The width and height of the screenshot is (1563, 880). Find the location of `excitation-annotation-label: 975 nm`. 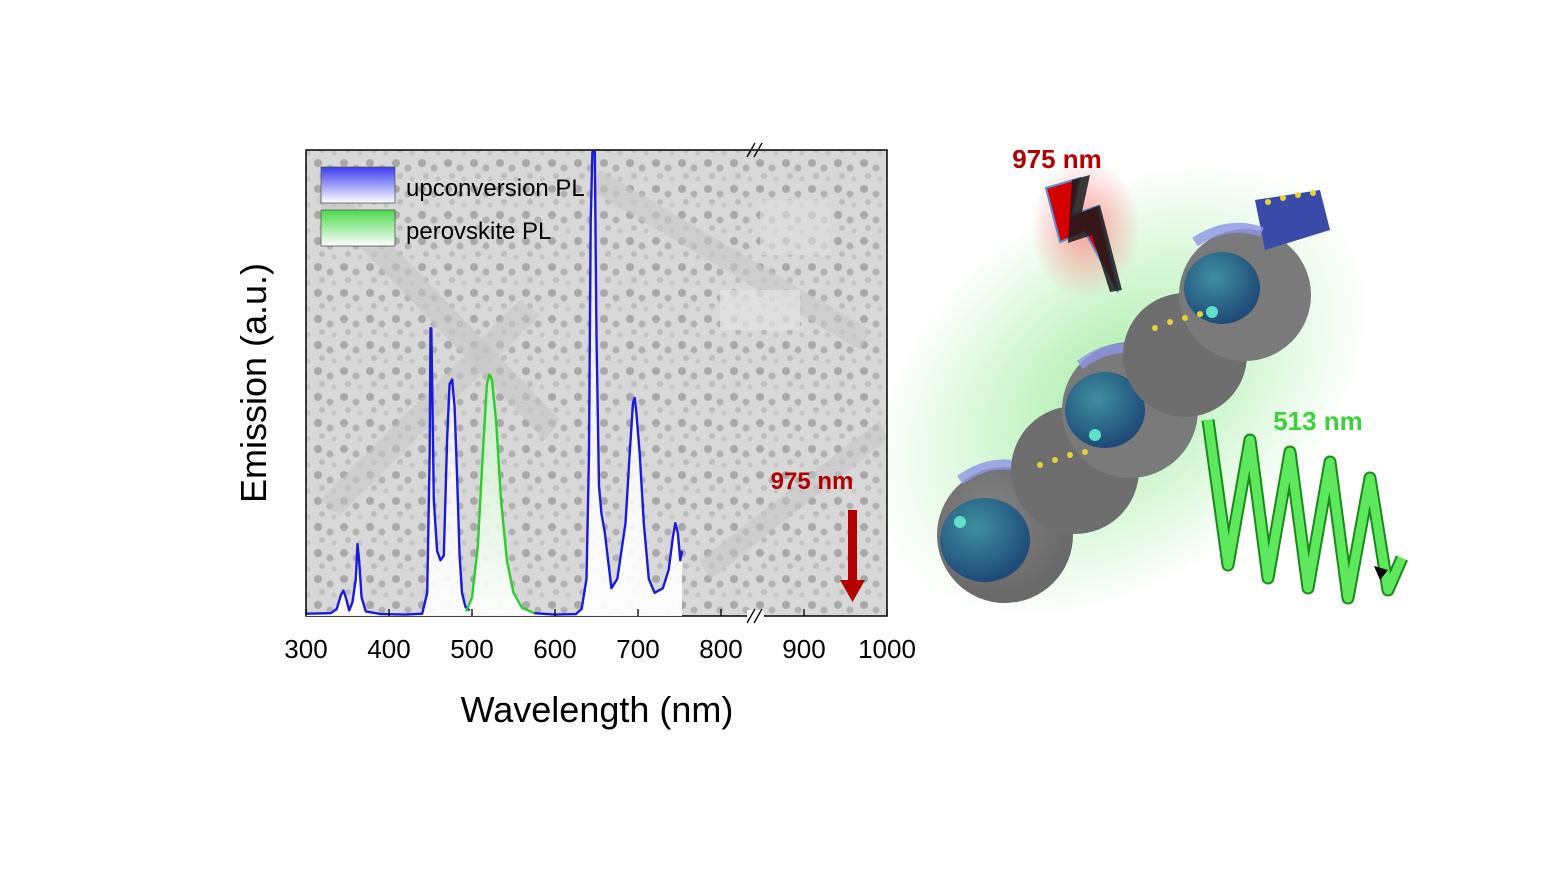

excitation-annotation-label: 975 nm is located at coordinates (812, 481).